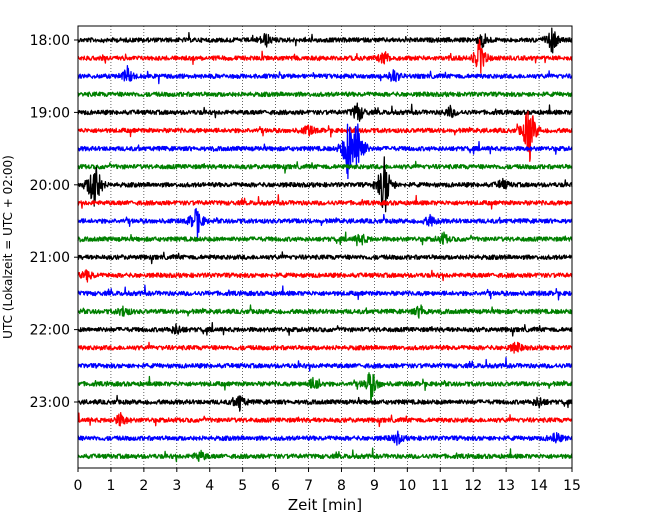 The height and width of the screenshot is (520, 650). What do you see at coordinates (50, 113) in the screenshot?
I see `y-tick-label: 19:00` at bounding box center [50, 113].